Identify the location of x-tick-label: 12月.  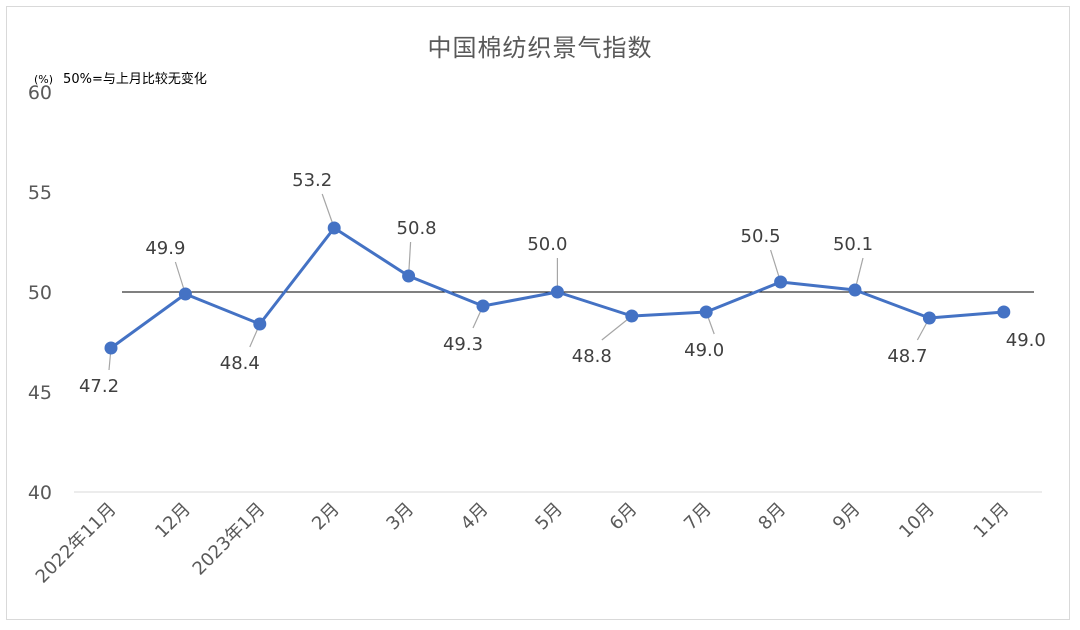
(173, 521).